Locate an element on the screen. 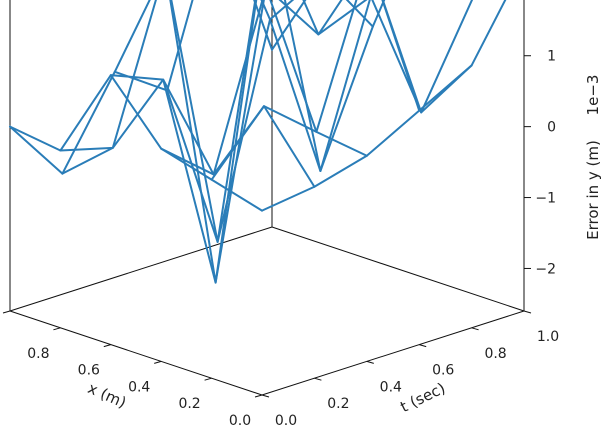  z-tick-label: −2 is located at coordinates (545, 269).